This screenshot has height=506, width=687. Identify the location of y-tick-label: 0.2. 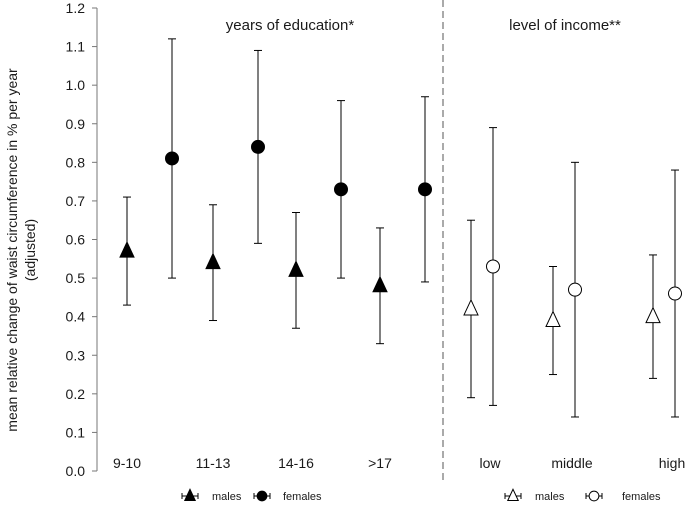
(76, 394).